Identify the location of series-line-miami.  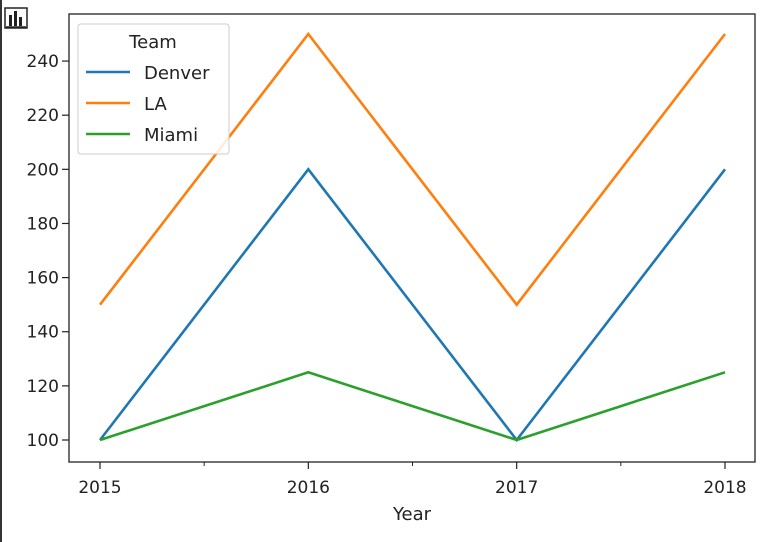
(412, 406).